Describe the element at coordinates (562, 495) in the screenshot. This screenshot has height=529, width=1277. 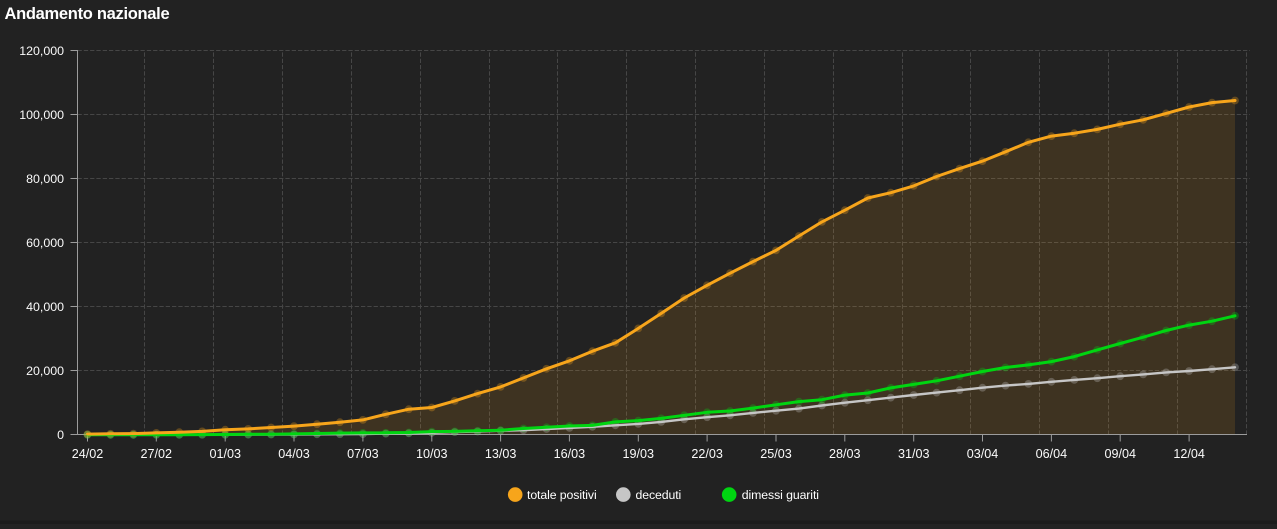
I see `svg-text: totale positivi` at that location.